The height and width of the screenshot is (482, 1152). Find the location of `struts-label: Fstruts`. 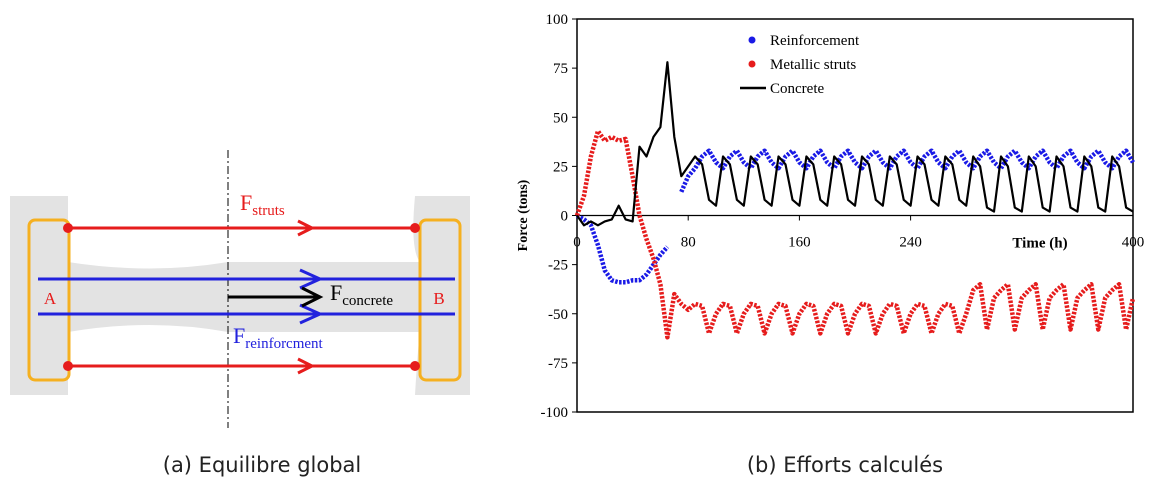

struts-label: Fstruts is located at coordinates (262, 204).